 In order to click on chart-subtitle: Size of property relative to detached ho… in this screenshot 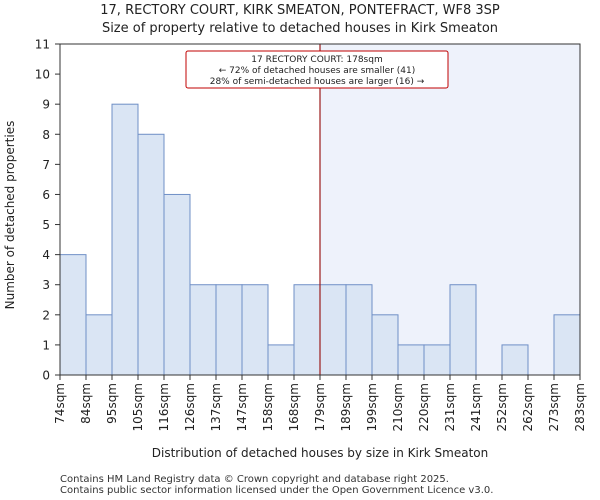, I will do `click(300, 28)`.